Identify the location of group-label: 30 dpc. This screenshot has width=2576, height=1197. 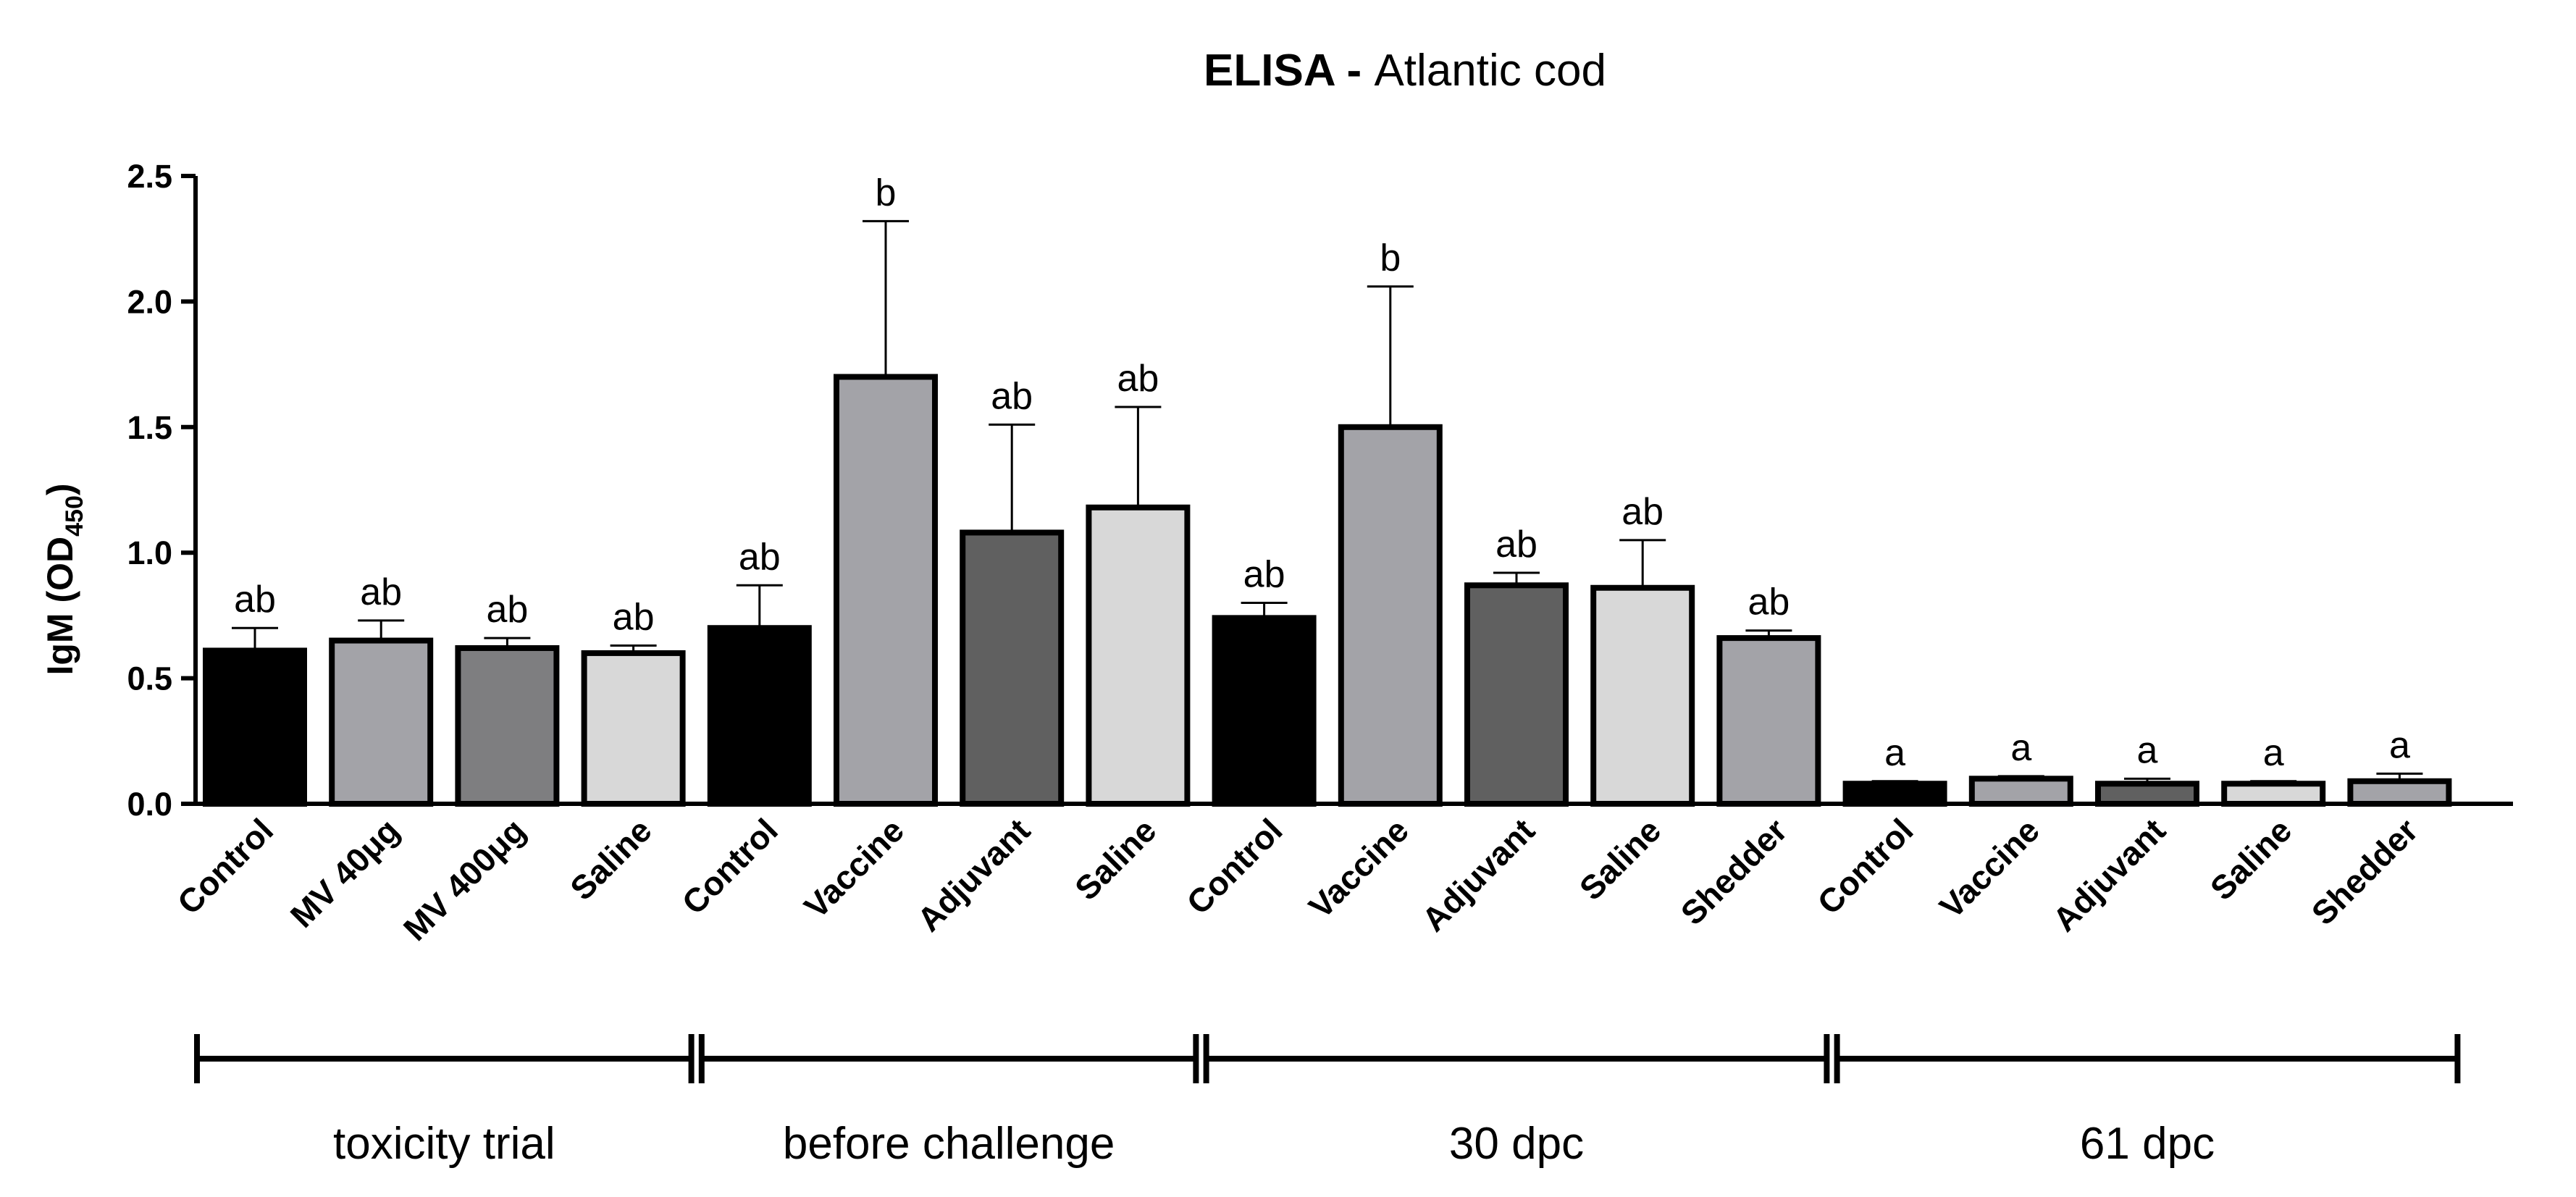
(1516, 1144).